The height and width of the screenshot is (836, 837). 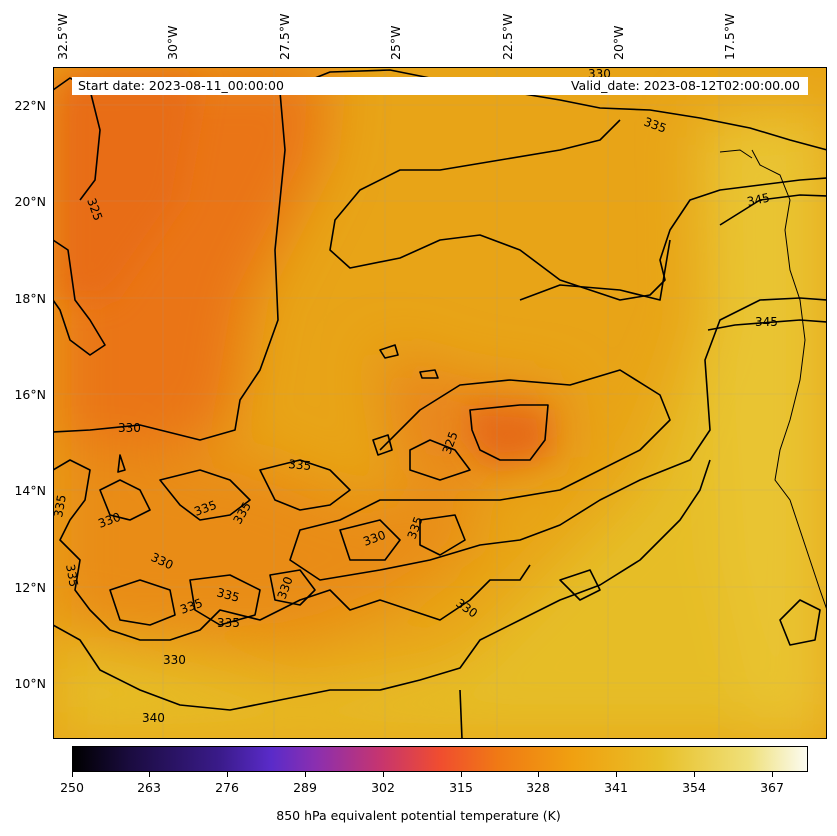 What do you see at coordinates (30, 201) in the screenshot?
I see `lat-label-20n: 20°N` at bounding box center [30, 201].